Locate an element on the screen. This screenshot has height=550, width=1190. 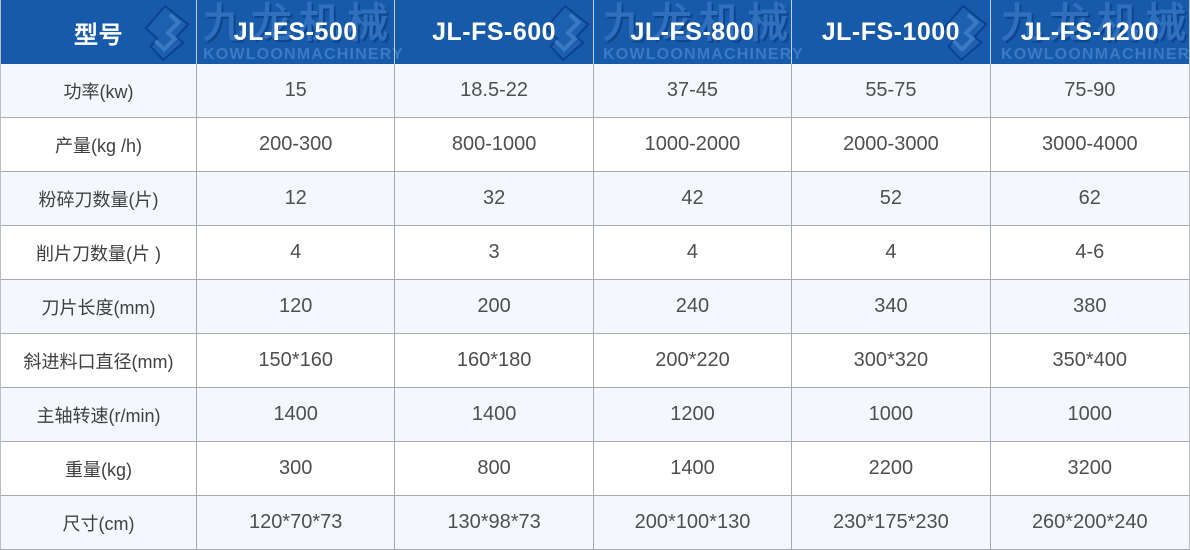
spec-cell: 230*175*230 is located at coordinates (891, 522).